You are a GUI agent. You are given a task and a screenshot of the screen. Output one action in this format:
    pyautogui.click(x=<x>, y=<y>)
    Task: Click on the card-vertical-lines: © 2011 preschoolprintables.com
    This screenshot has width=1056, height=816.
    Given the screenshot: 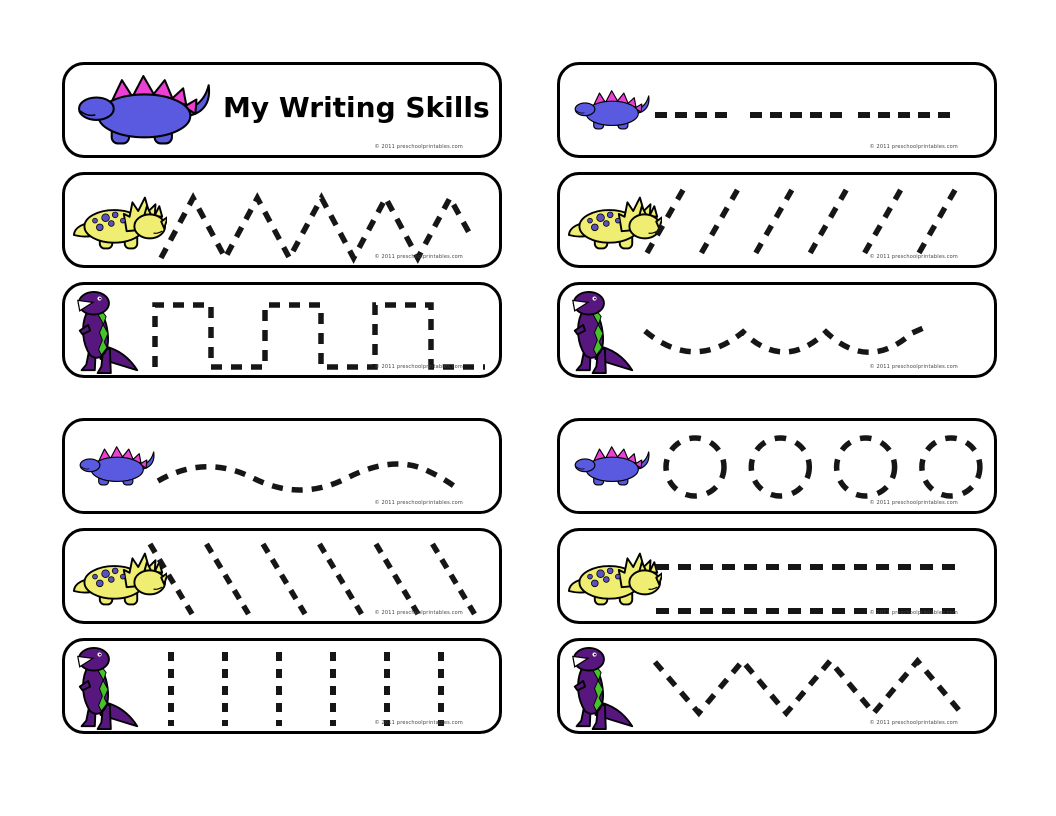 What is the action you would take?
    pyautogui.click(x=282, y=686)
    